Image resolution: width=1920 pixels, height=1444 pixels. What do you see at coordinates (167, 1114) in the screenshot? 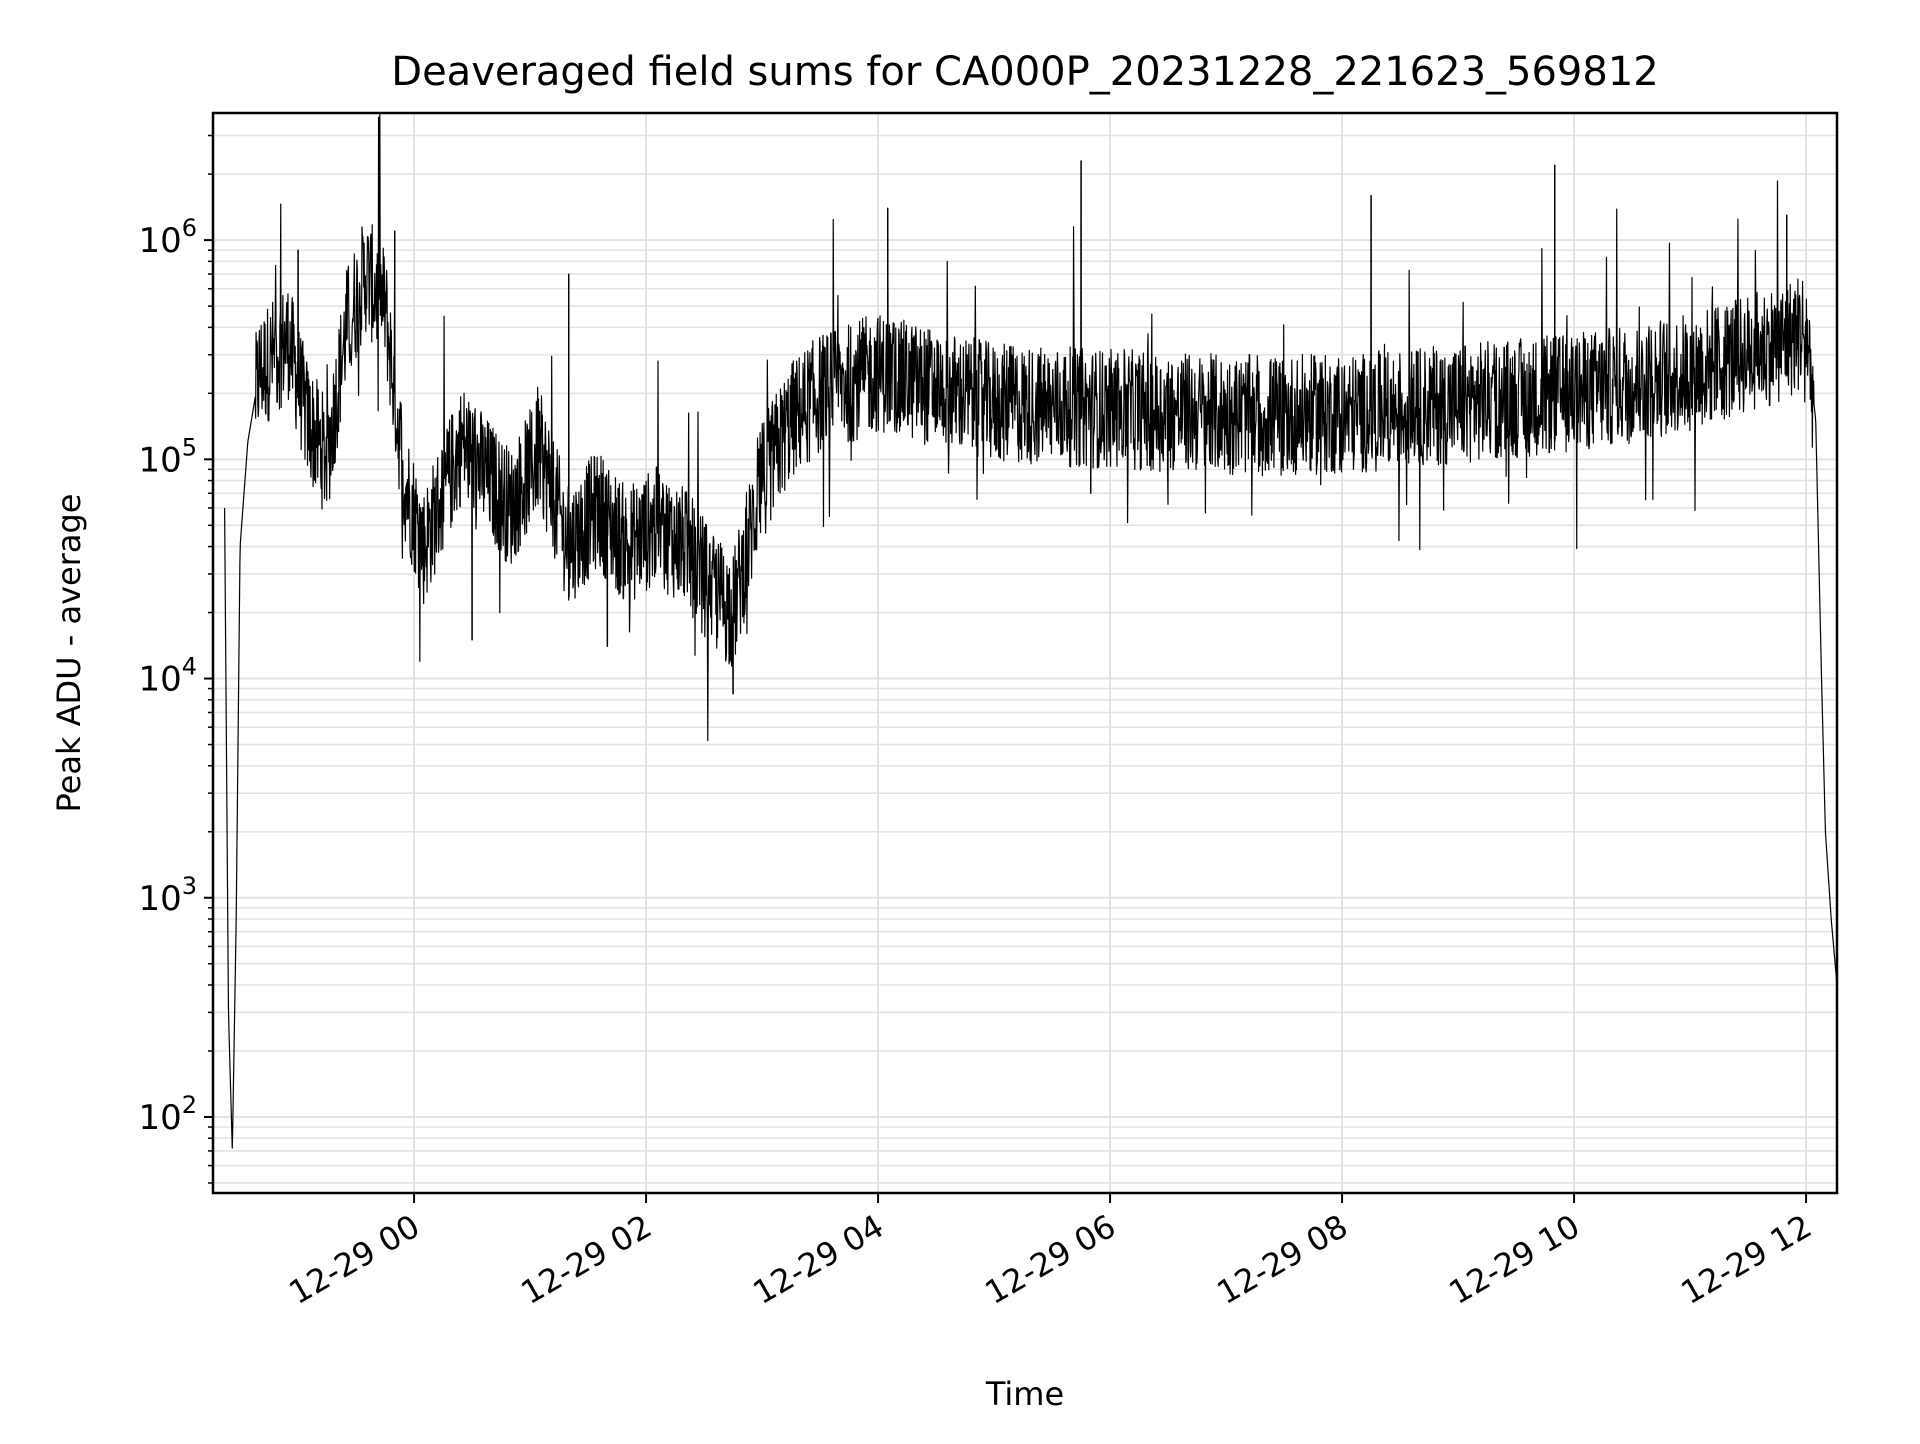
I see `y-tick-label: 10²` at bounding box center [167, 1114].